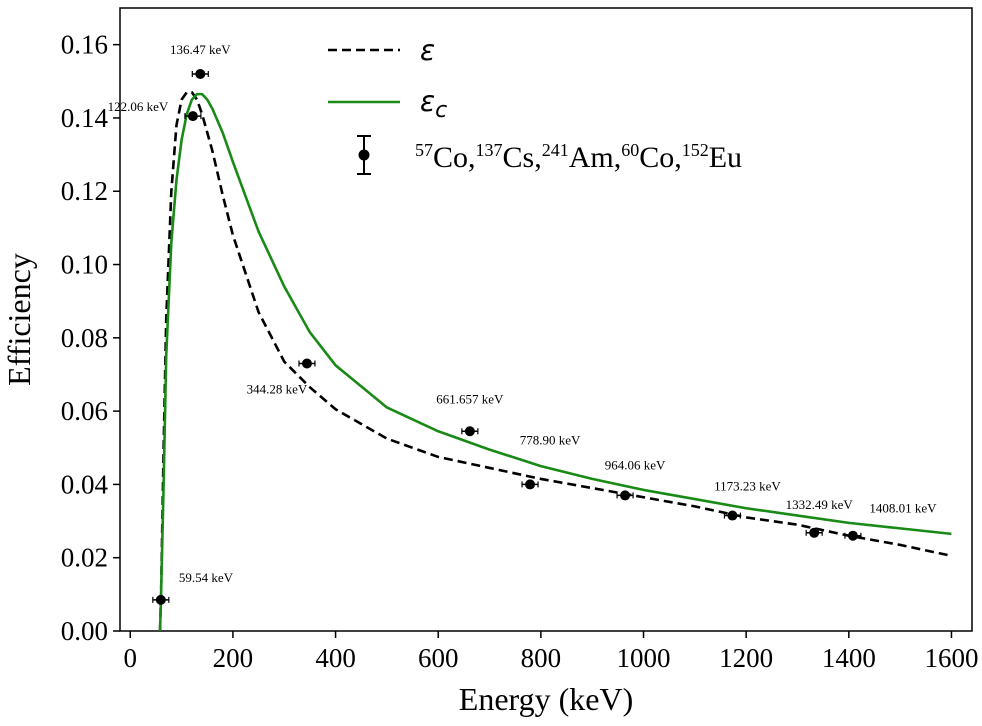 The image size is (982, 726). Describe the element at coordinates (595, 157) in the screenshot. I see `legend-isotope-element: Am,` at that location.